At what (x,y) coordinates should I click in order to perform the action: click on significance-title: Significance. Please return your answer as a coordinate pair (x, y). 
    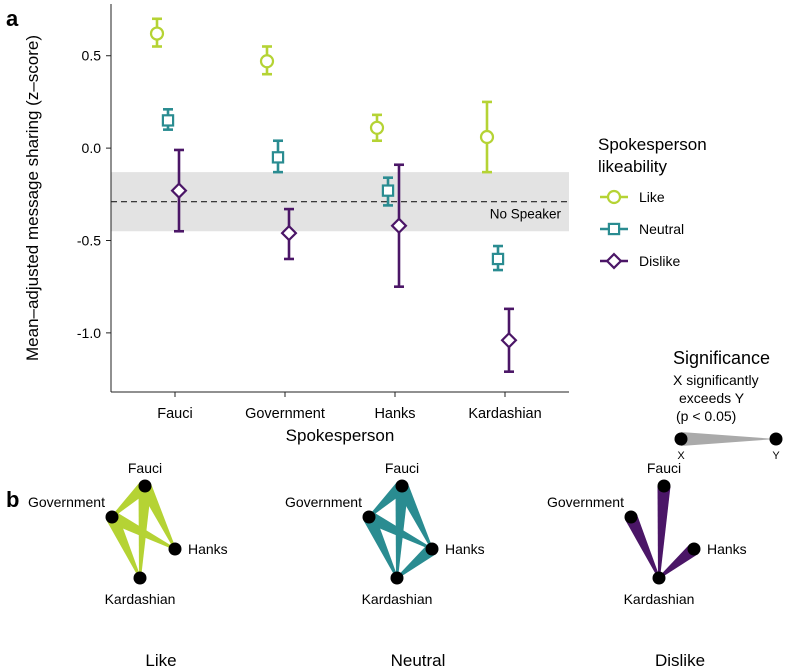
    Looking at the image, I should click on (721, 358).